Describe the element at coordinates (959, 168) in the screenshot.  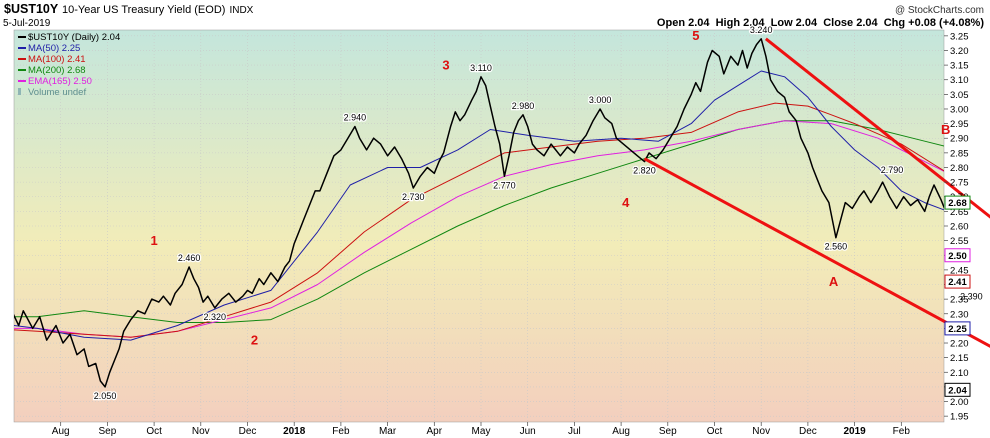
I see `y-tick-label: 2.80` at that location.